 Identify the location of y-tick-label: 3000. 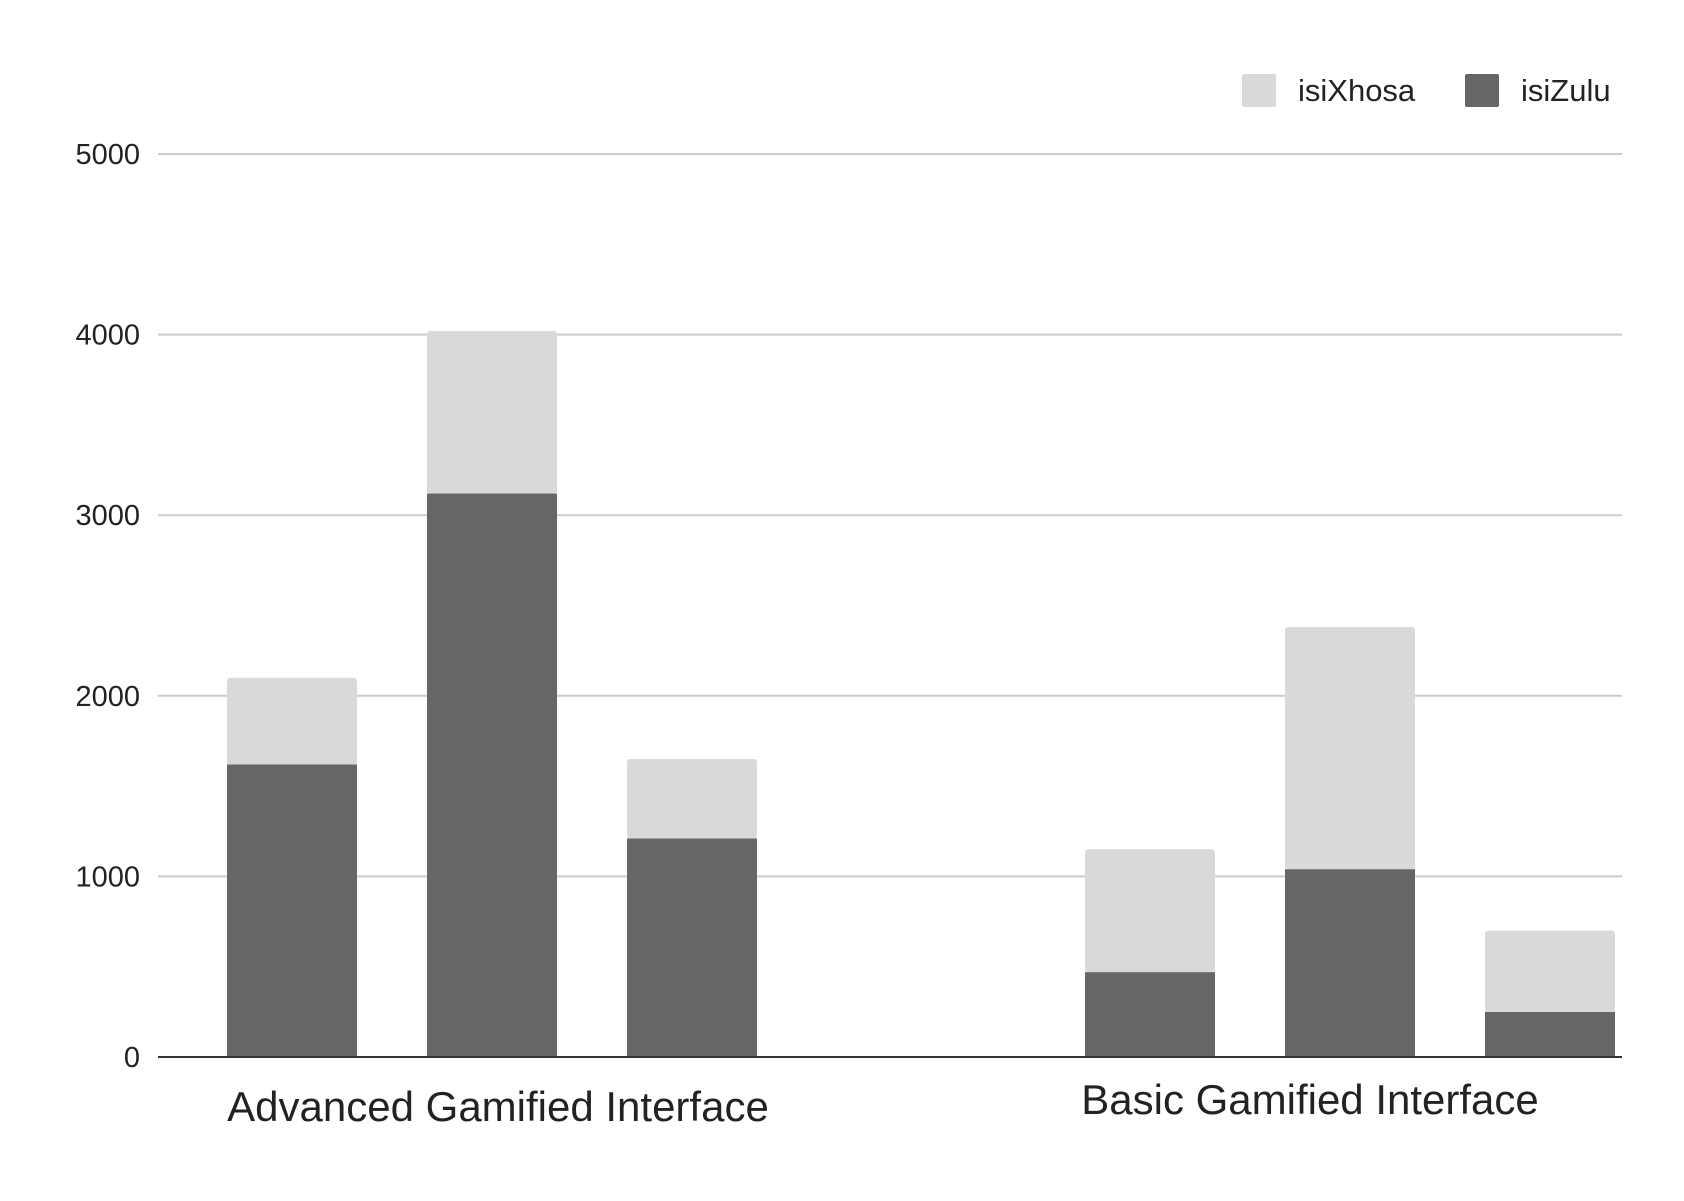
(107, 516).